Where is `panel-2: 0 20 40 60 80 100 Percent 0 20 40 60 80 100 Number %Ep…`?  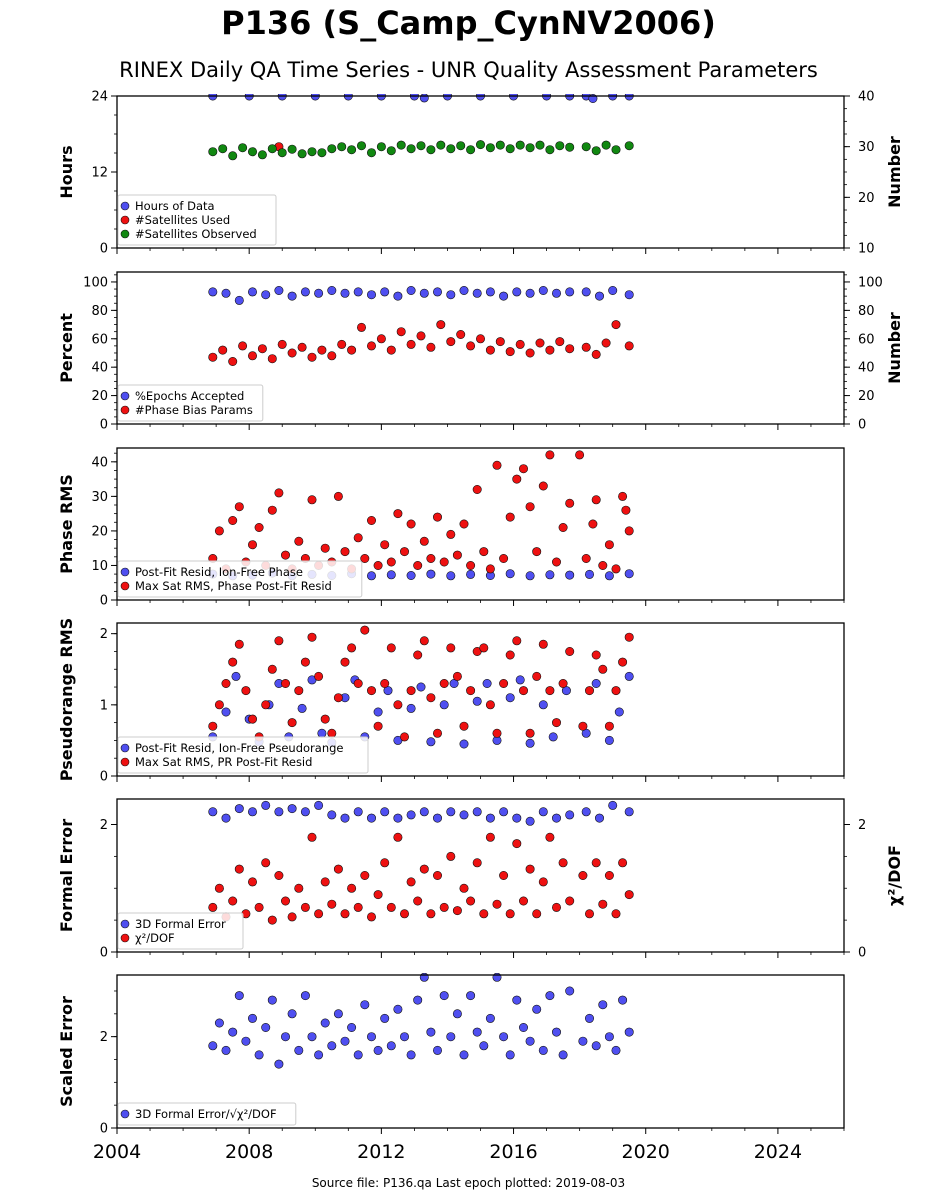
panel-2: 0 20 40 60 80 100 Percent 0 20 40 60 80 100 Number %Ep… is located at coordinates (480, 352).